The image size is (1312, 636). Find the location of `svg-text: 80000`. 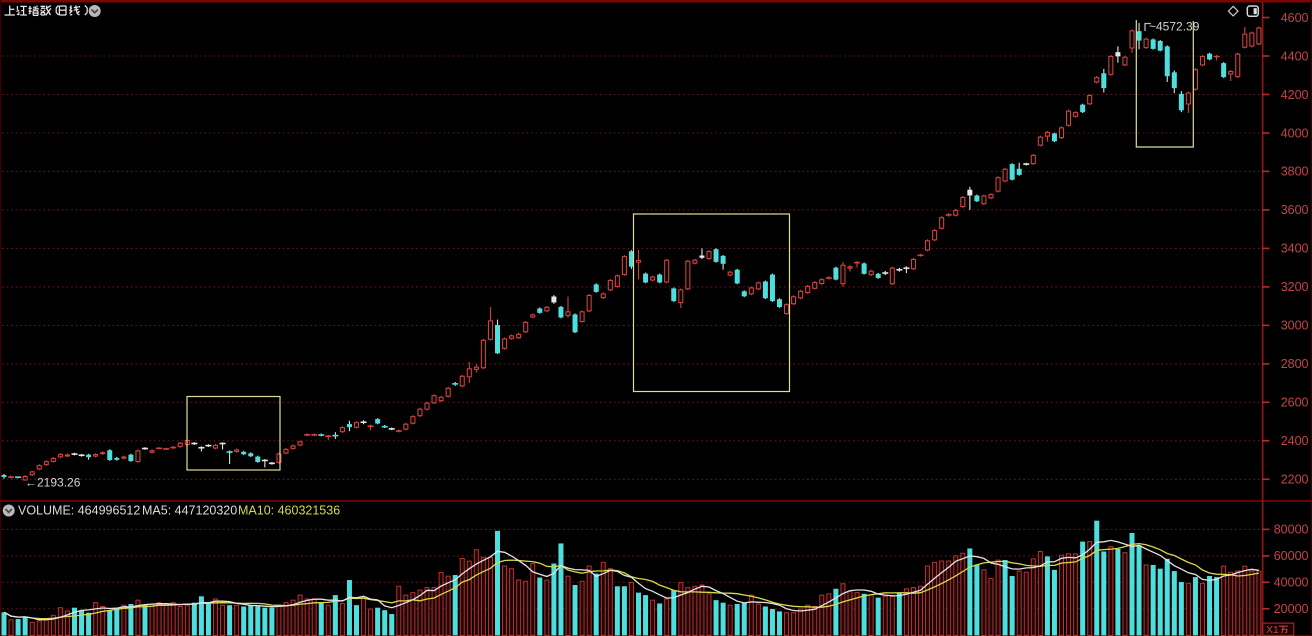

svg-text: 80000 is located at coordinates (1291, 530).